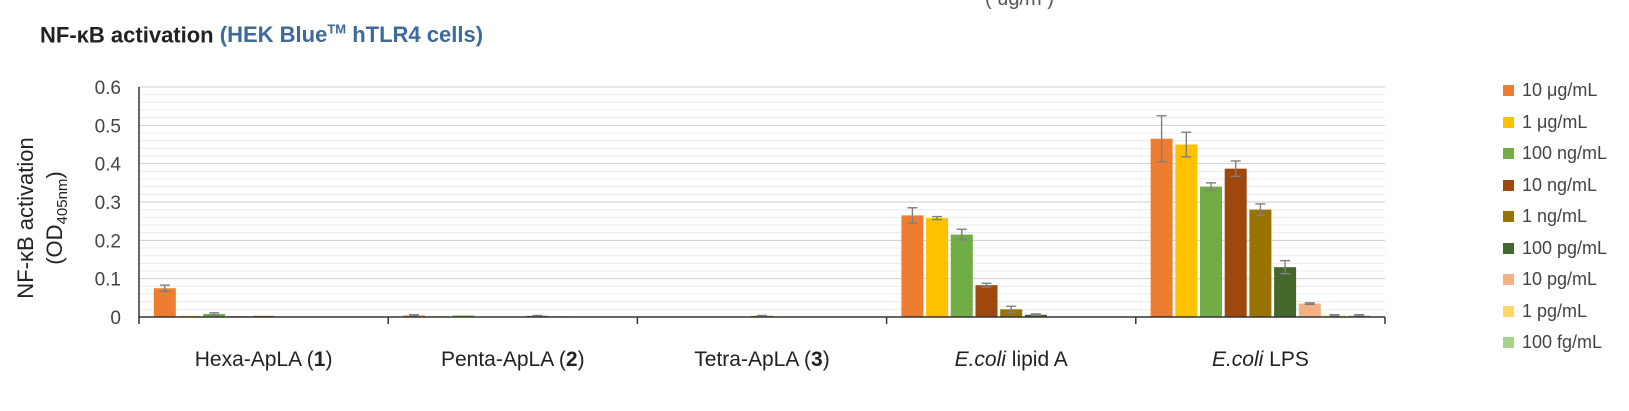  I want to click on legend-label: 1 ng/mL, so click(1555, 216).